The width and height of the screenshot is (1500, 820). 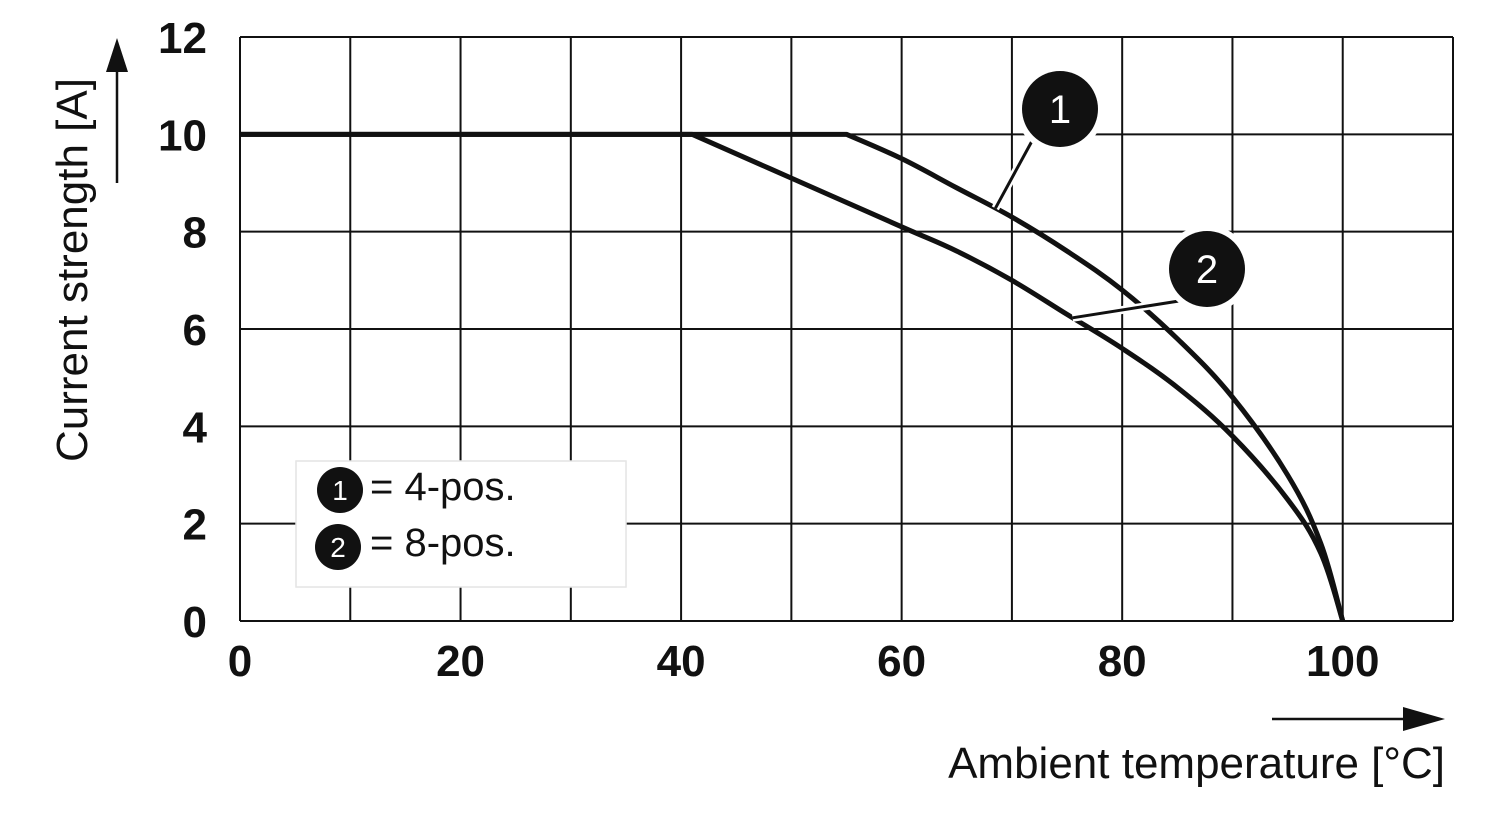 What do you see at coordinates (195, 622) in the screenshot?
I see `y-tick-label: 0` at bounding box center [195, 622].